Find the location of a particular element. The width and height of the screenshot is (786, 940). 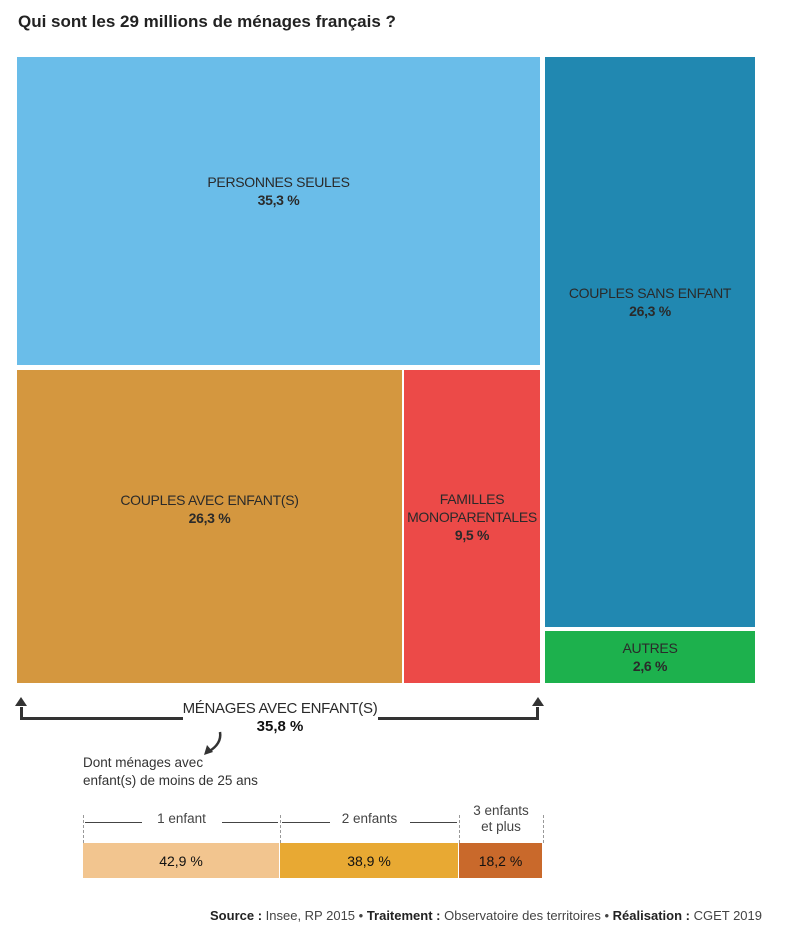

cell-value: 2,6 % is located at coordinates (650, 666).